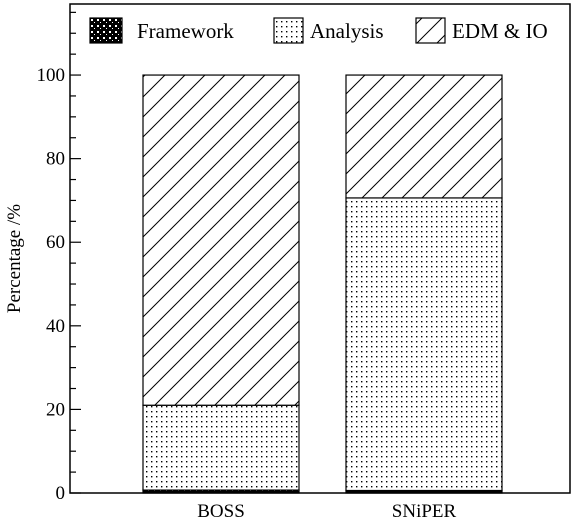 This screenshot has width=576, height=525. What do you see at coordinates (185, 31) in the screenshot?
I see `legend-label: Framework` at bounding box center [185, 31].